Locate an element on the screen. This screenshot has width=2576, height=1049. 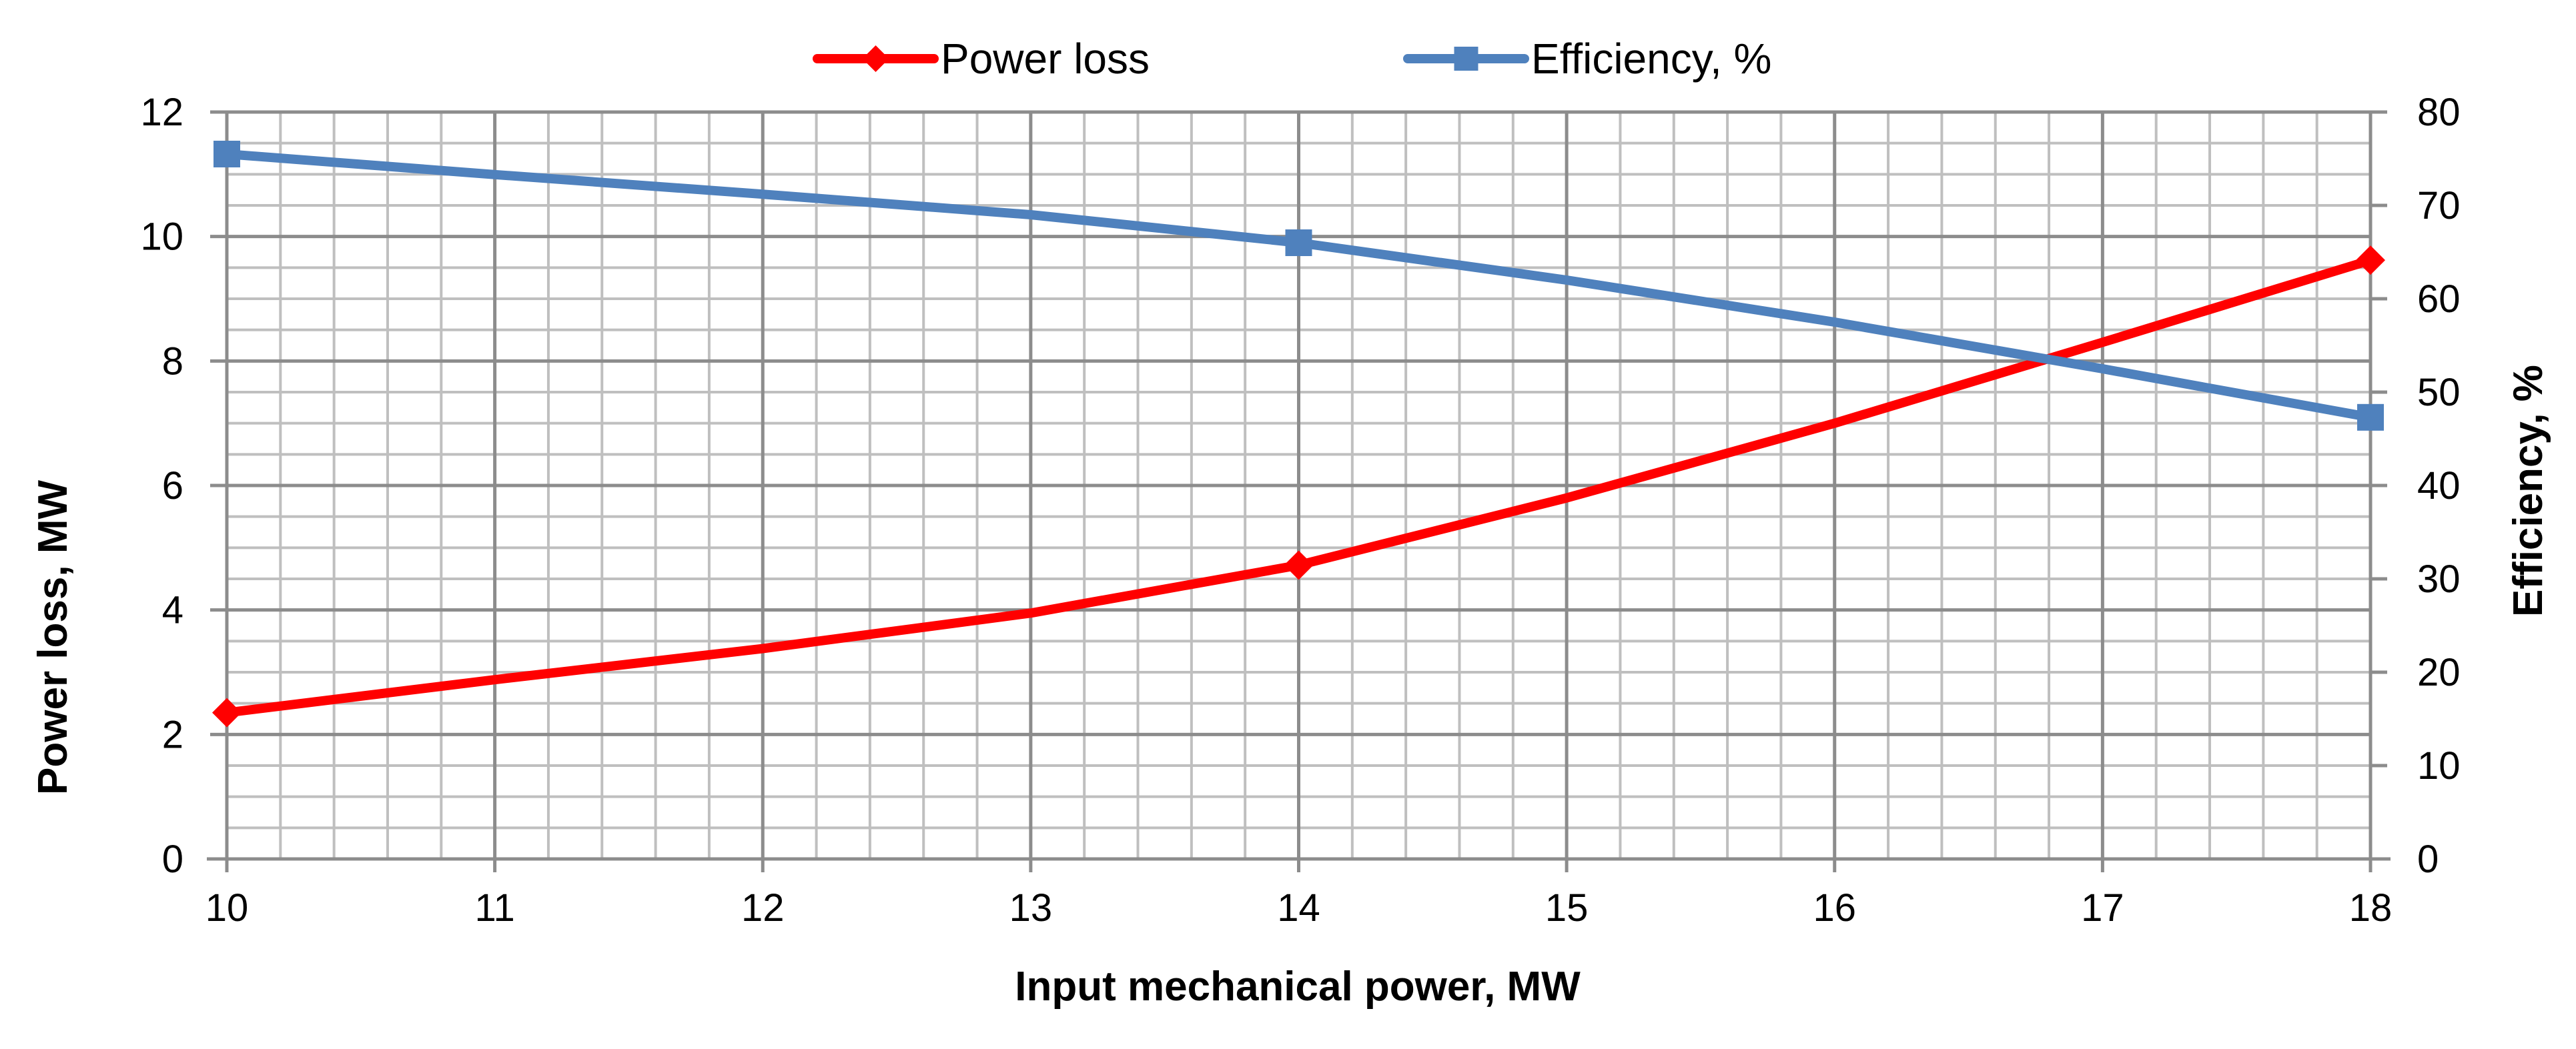
y2-tick-label: 70 is located at coordinates (2439, 205).